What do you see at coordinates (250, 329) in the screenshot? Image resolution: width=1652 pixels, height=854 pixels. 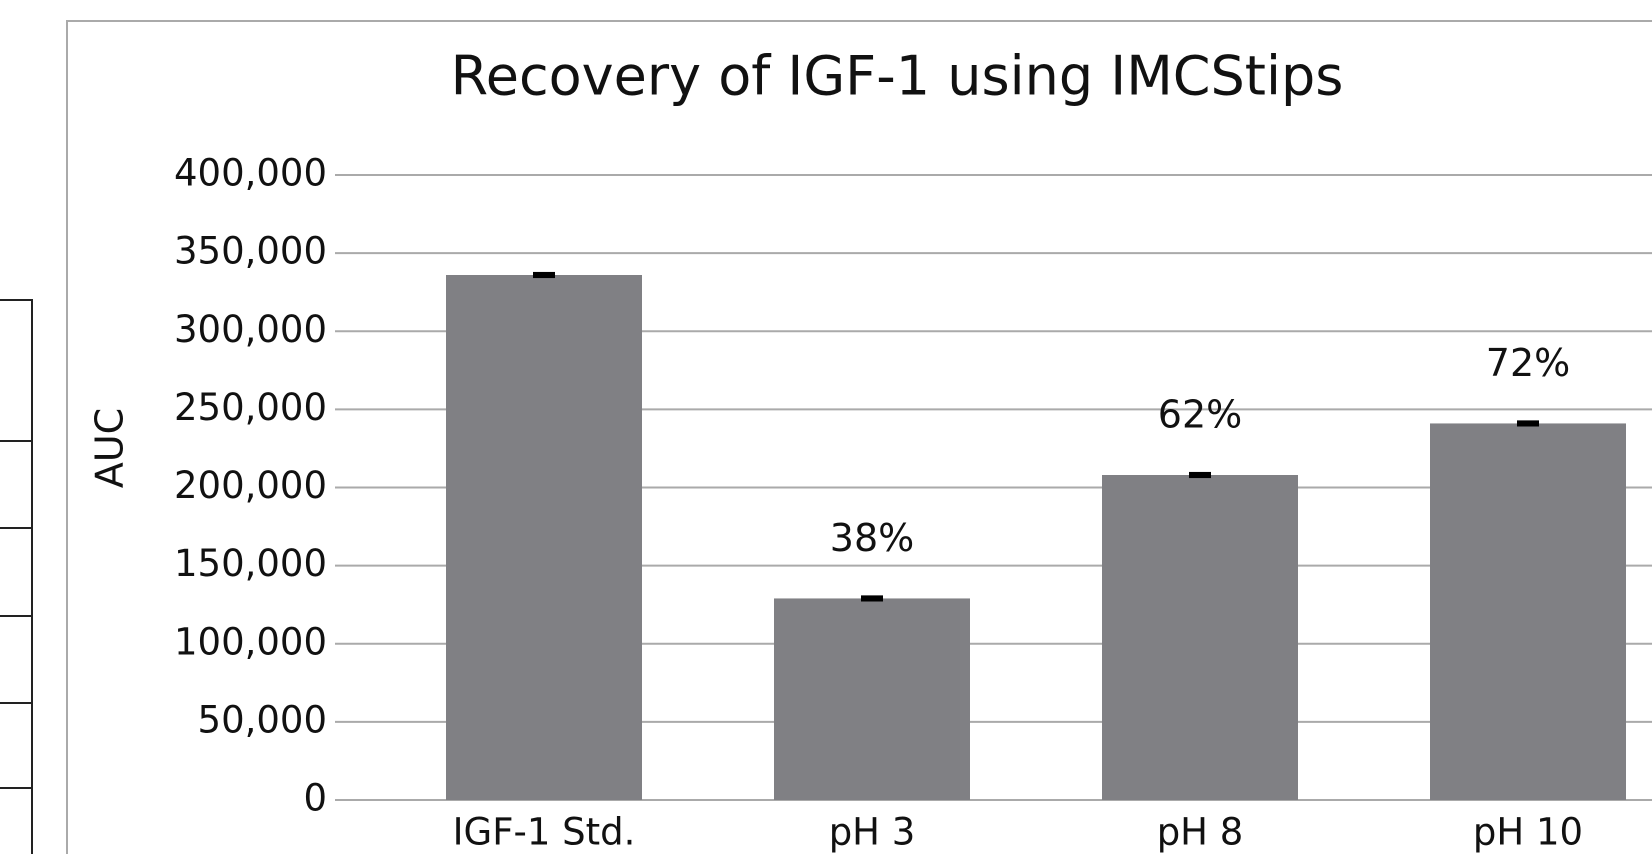 I see `y-tick-label: 300,000` at bounding box center [250, 329].